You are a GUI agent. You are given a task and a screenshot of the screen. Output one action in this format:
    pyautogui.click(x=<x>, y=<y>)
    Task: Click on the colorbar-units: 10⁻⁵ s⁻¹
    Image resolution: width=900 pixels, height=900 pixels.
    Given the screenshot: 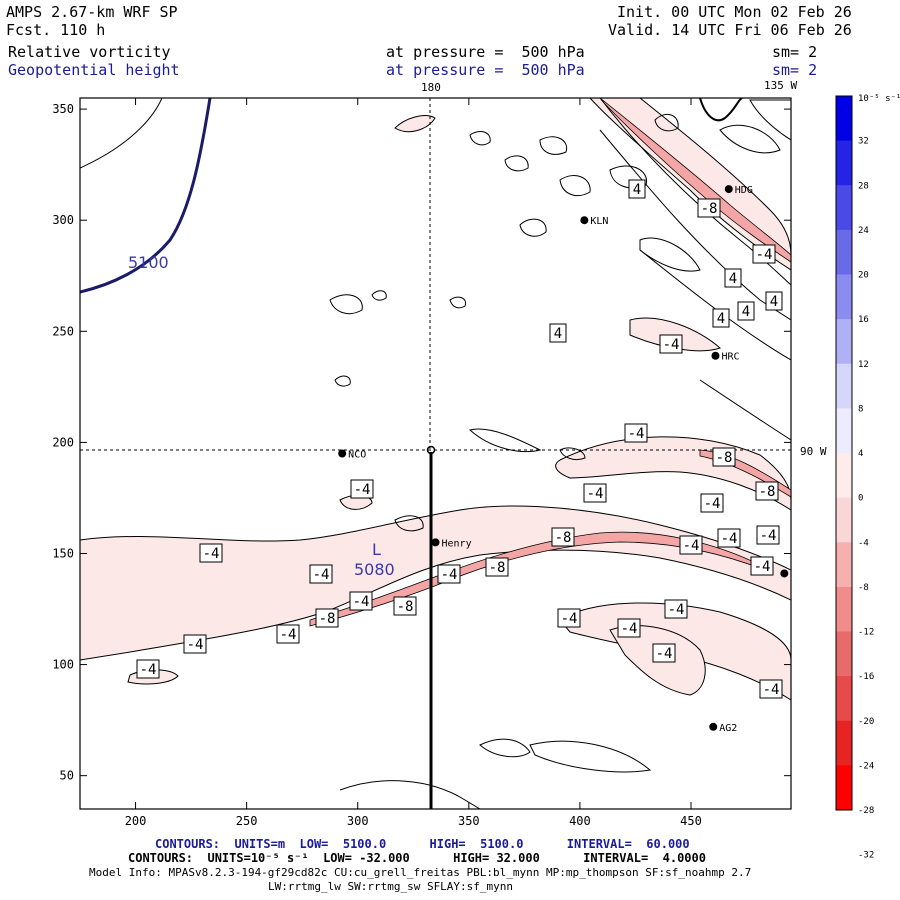 What is the action you would take?
    pyautogui.click(x=879, y=99)
    